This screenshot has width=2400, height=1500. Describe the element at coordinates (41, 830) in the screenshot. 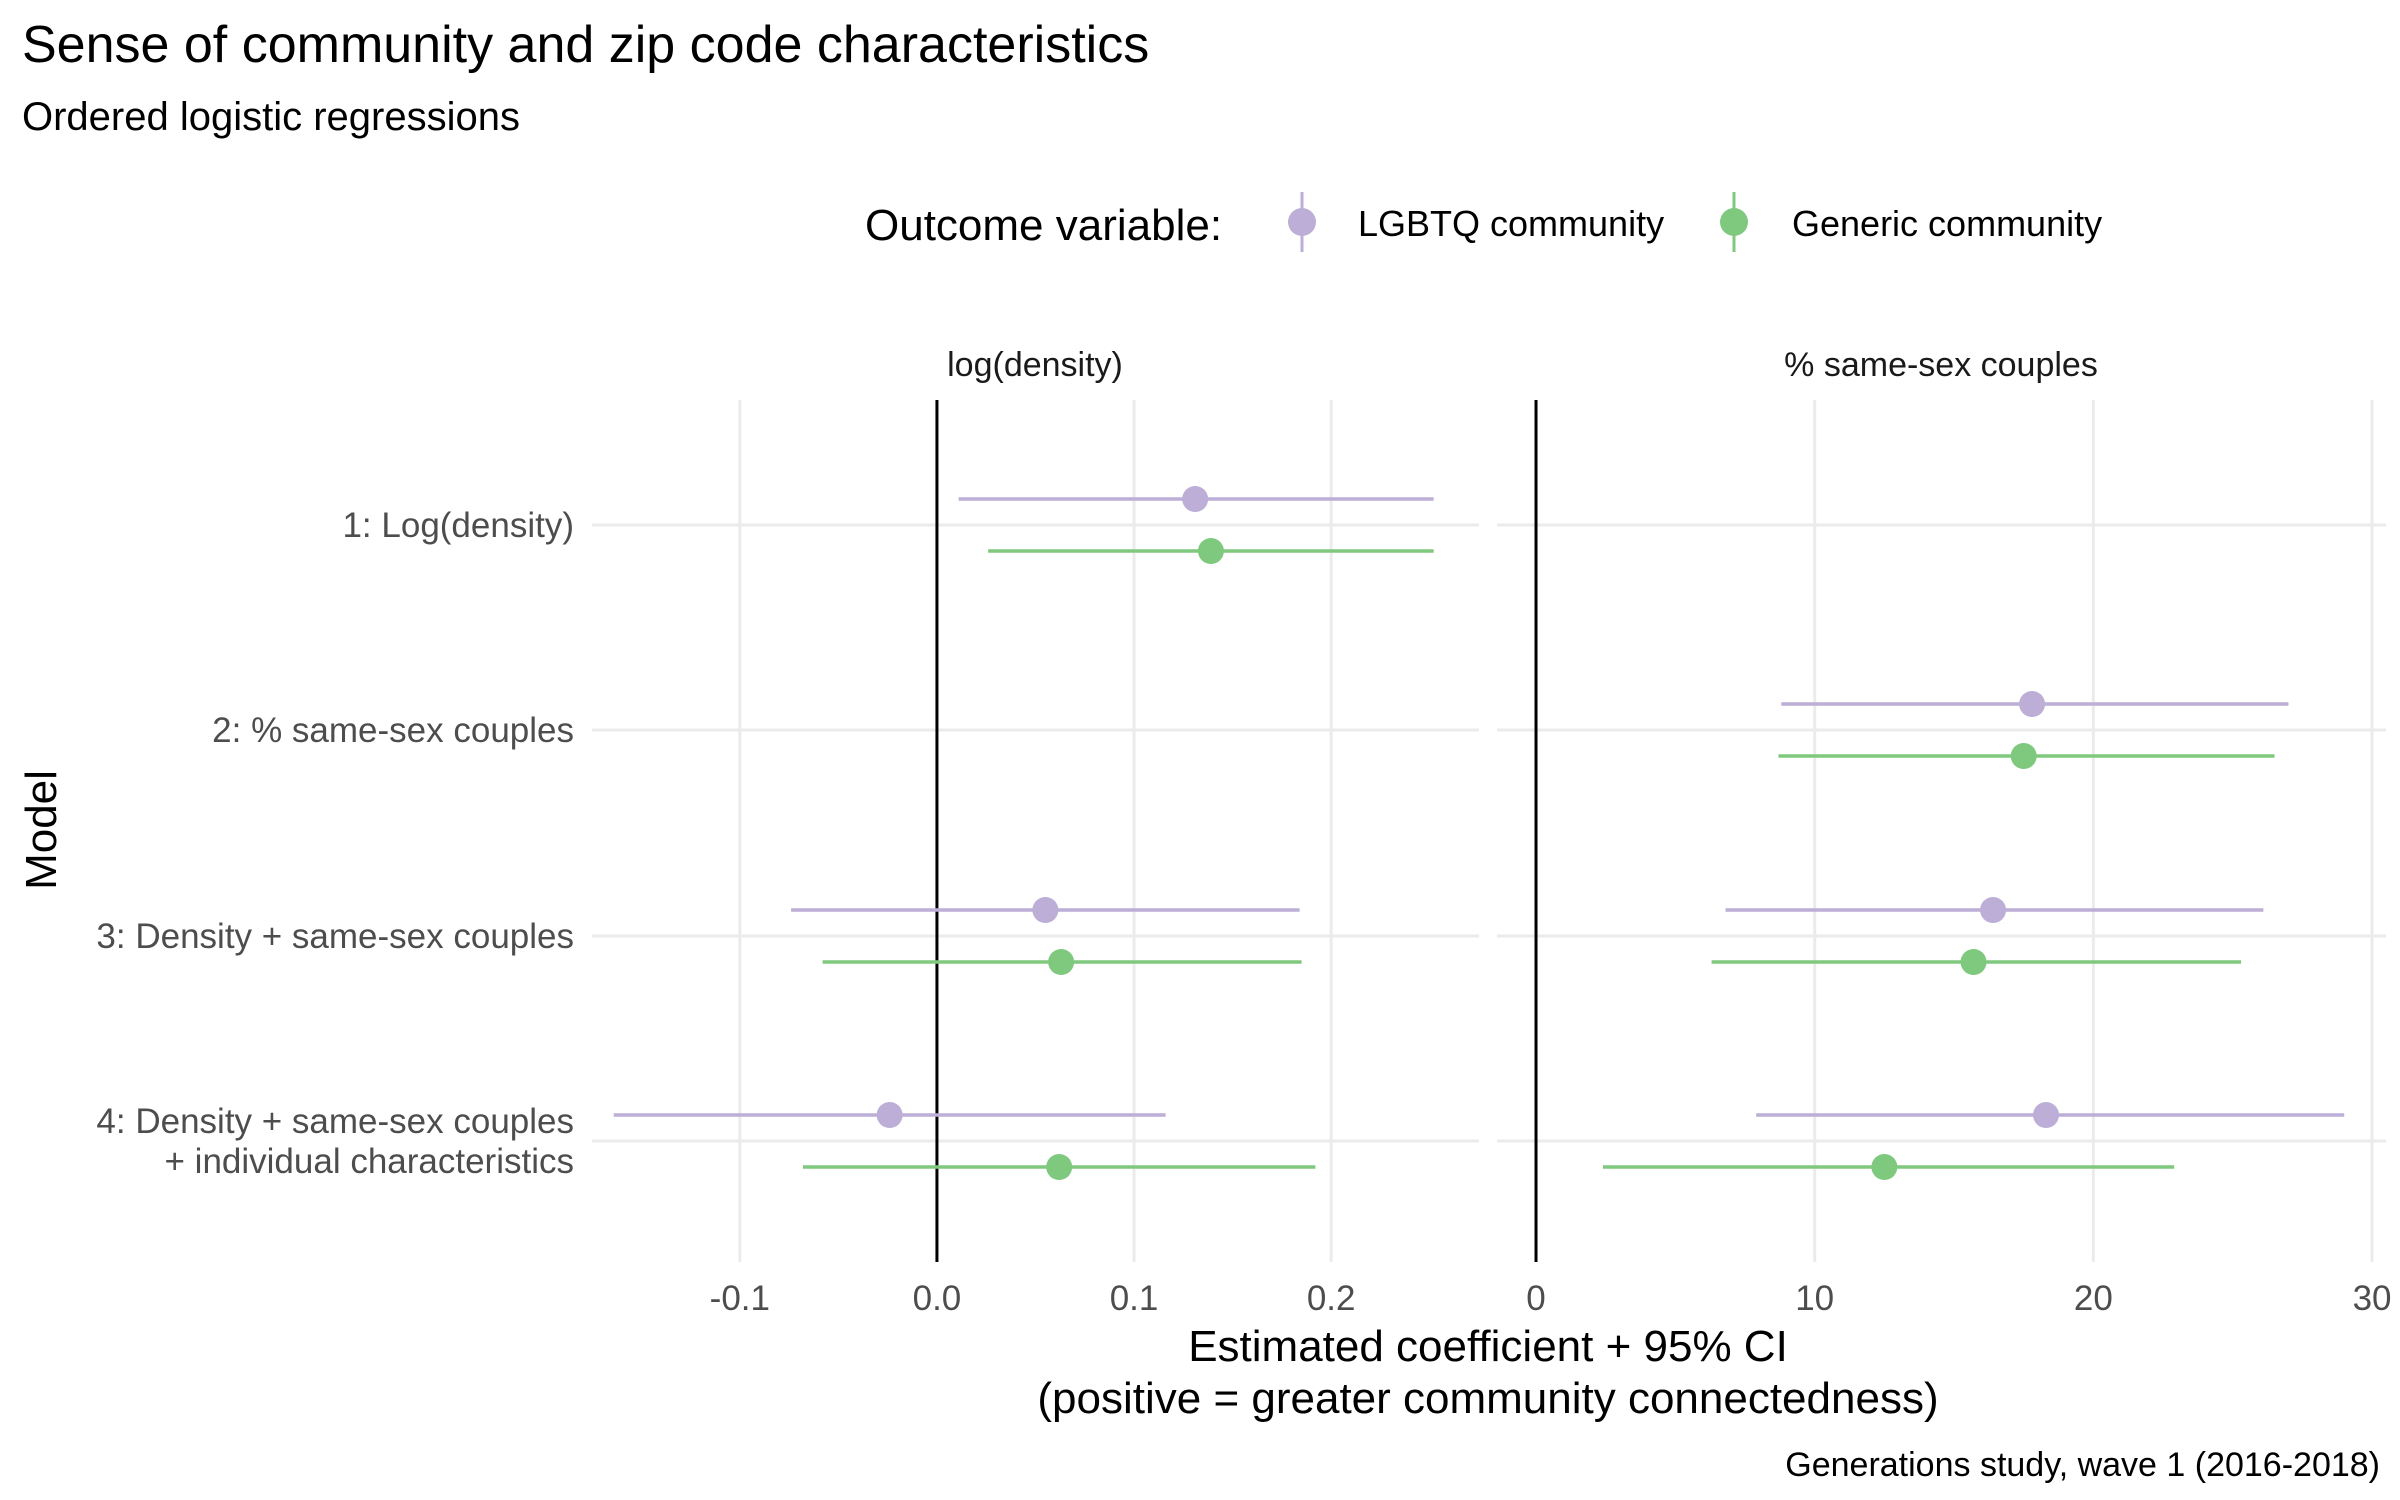

I see `y-axis-title: Model` at that location.